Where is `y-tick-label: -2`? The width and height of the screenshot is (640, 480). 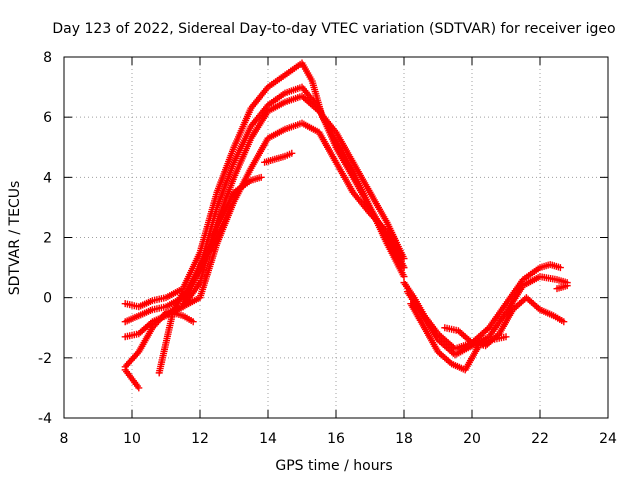
y-tick-label: -2 is located at coordinates (45, 359).